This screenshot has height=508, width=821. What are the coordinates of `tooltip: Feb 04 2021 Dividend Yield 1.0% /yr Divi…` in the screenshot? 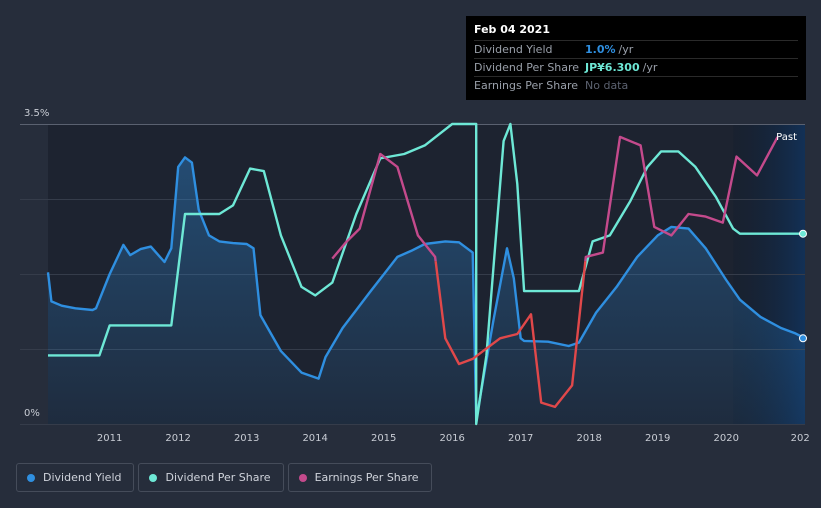 It's located at (636, 58).